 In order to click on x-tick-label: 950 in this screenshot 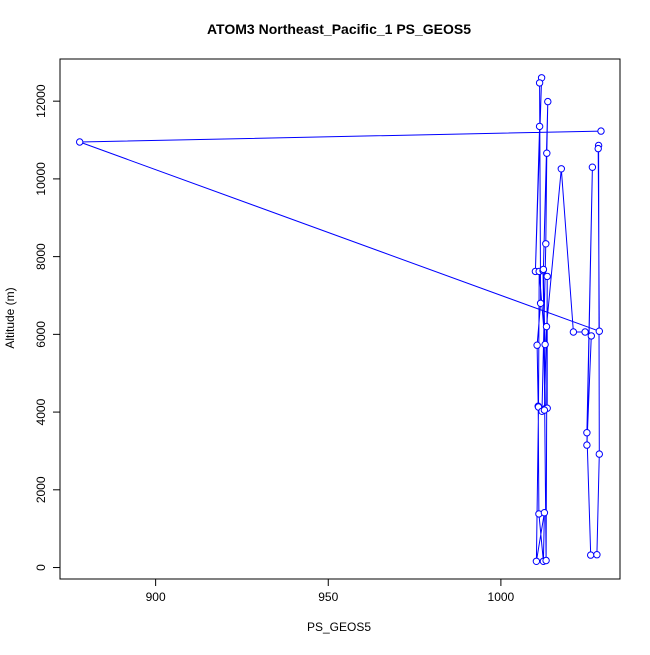, I will do `click(328, 597)`.